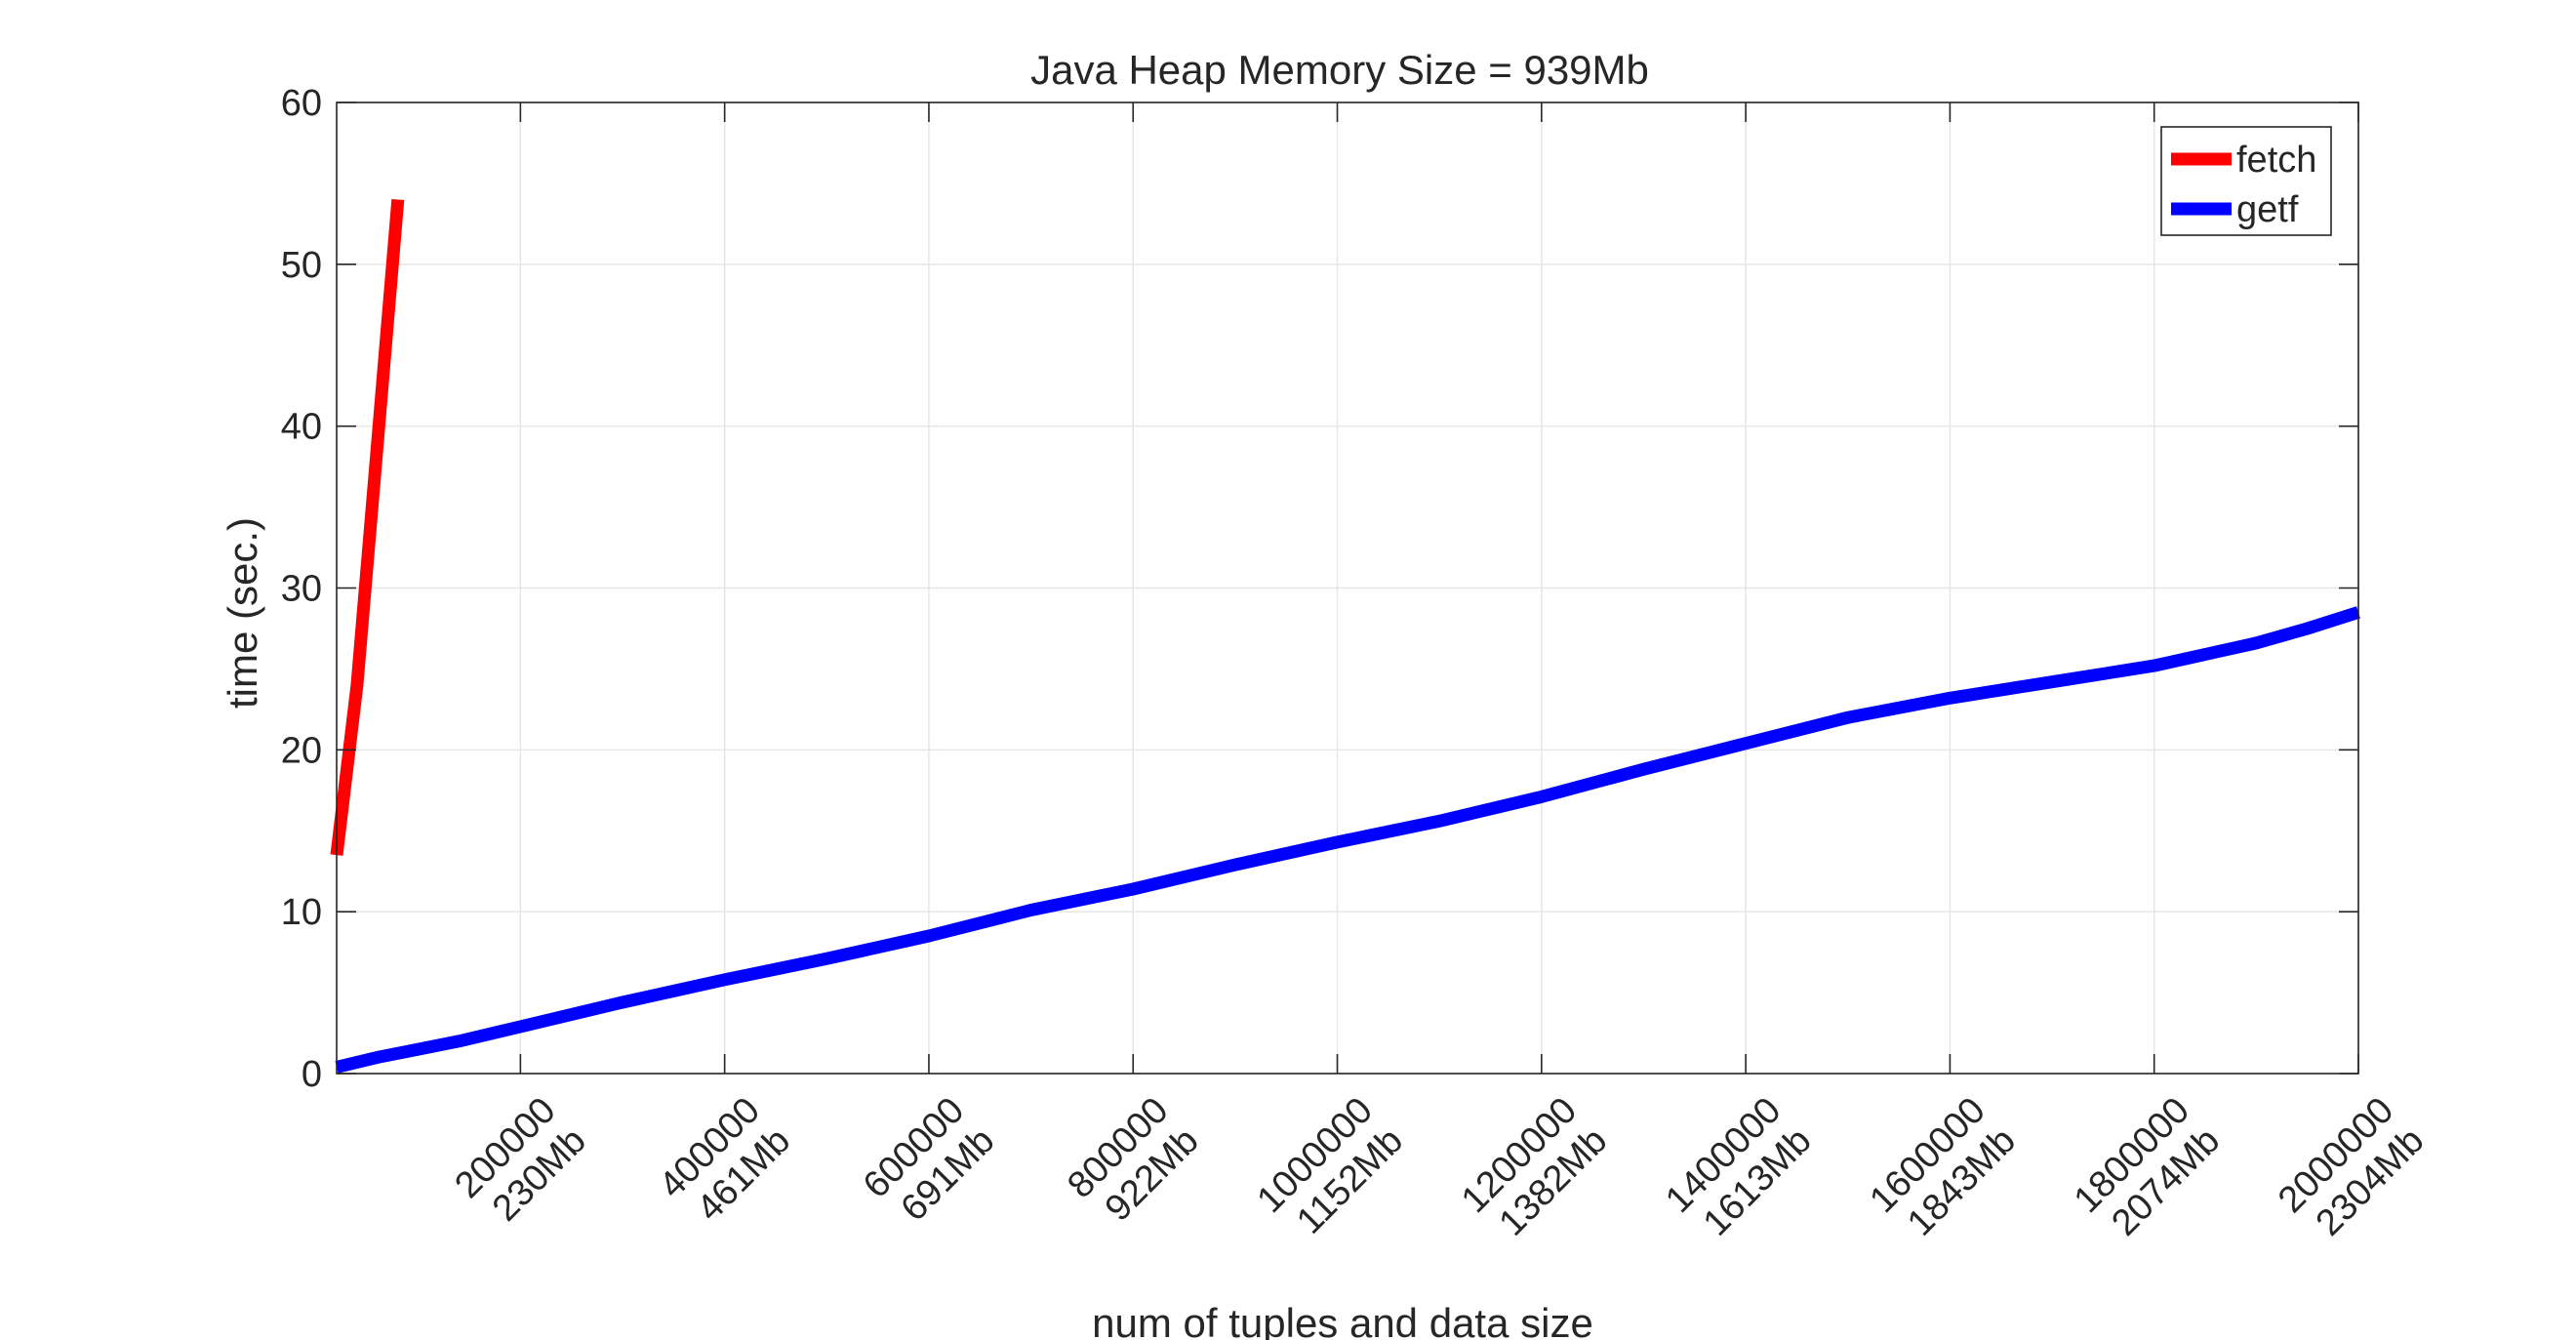  What do you see at coordinates (301, 103) in the screenshot?
I see `y-tick-label: 60` at bounding box center [301, 103].